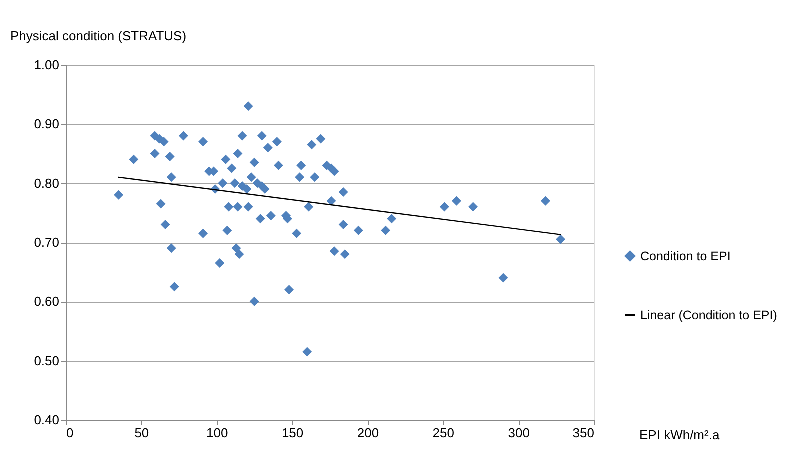 Image resolution: width=805 pixels, height=466 pixels. Describe the element at coordinates (47, 65) in the screenshot. I see `y-tick-label: 1.00` at that location.